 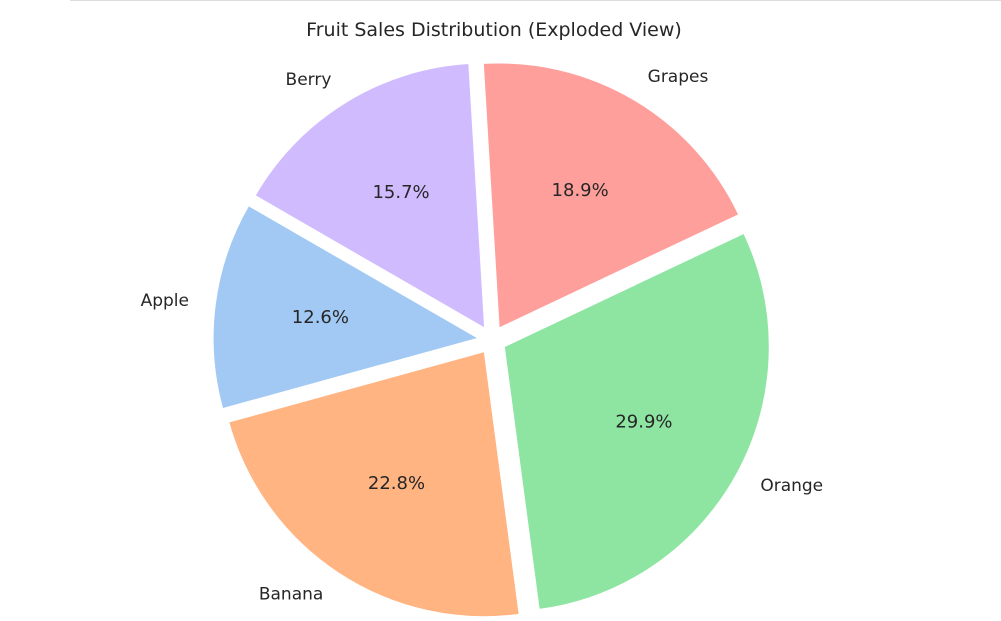 I want to click on category-label-grapes: Grapes, so click(x=678, y=77).